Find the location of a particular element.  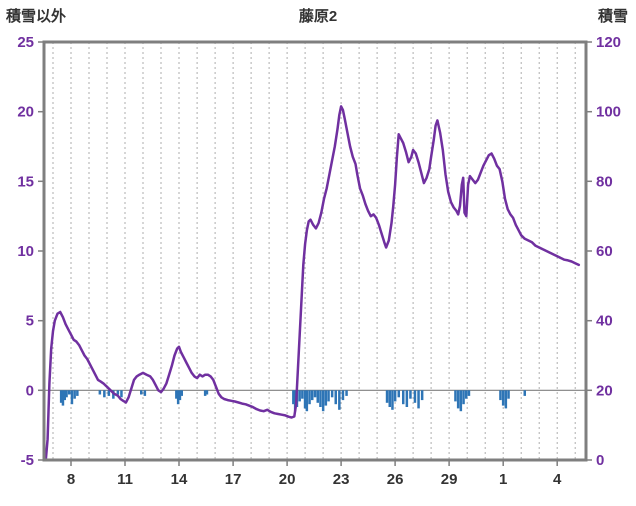

x-axis-labels: 8 11 14 17 20 23 26 29 1 4 is located at coordinates (314, 479).